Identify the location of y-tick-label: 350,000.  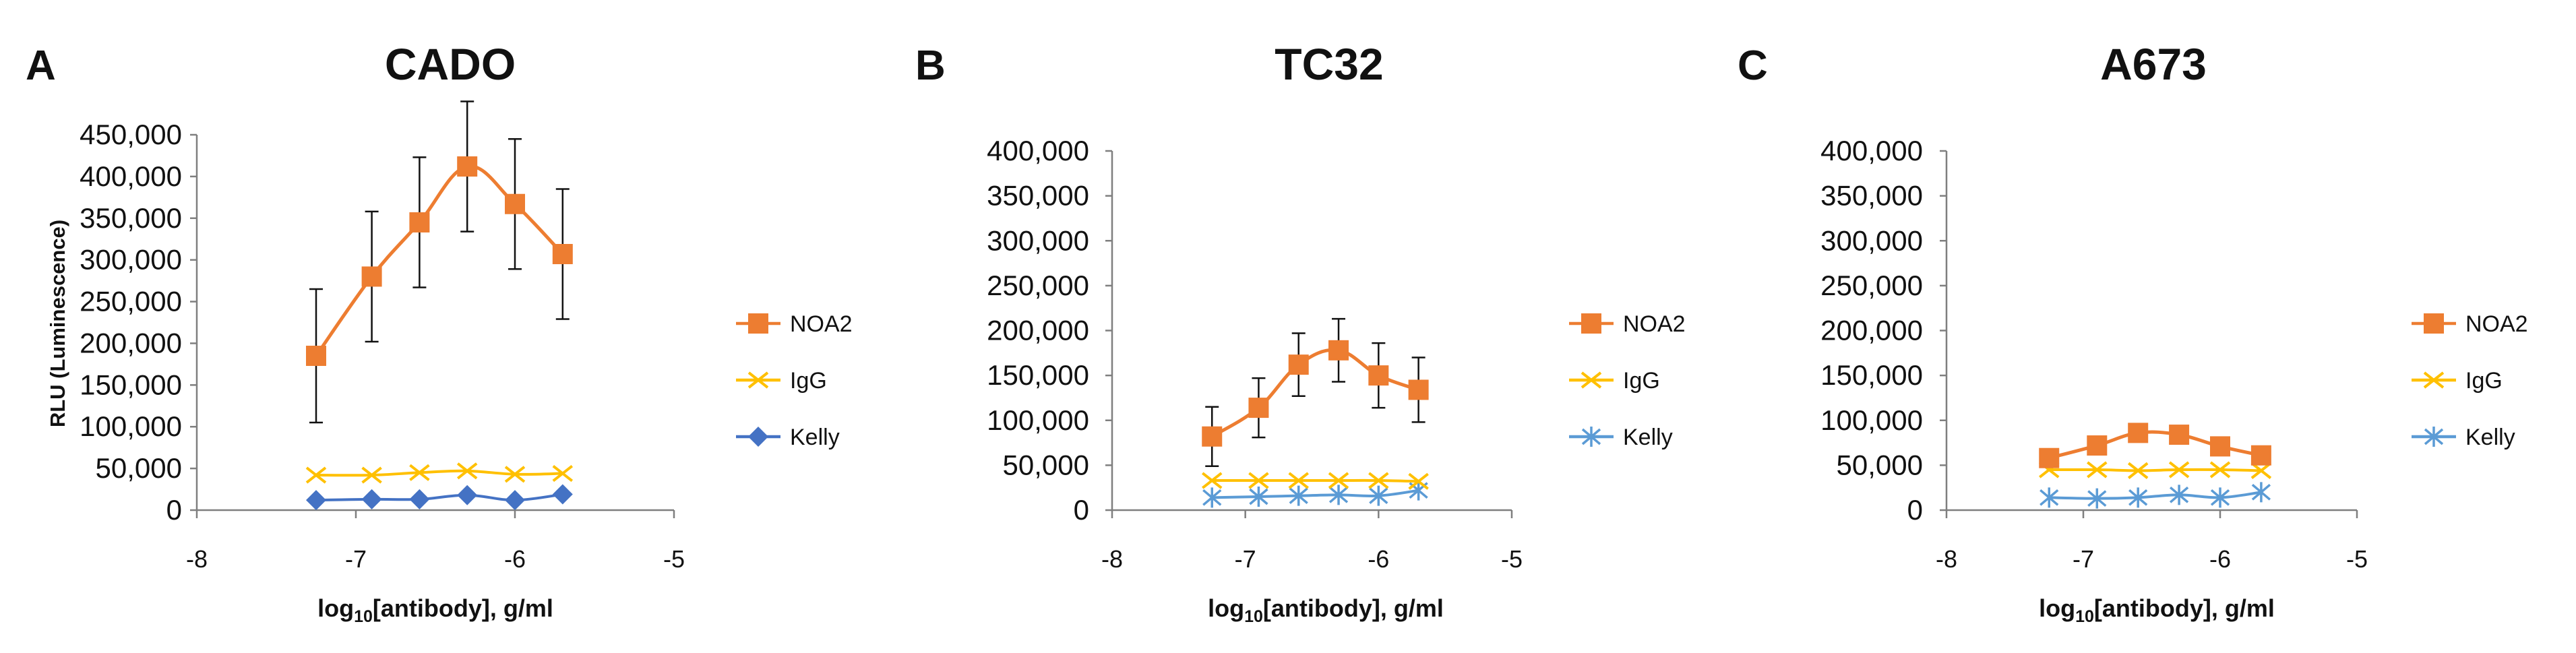
(1872, 196).